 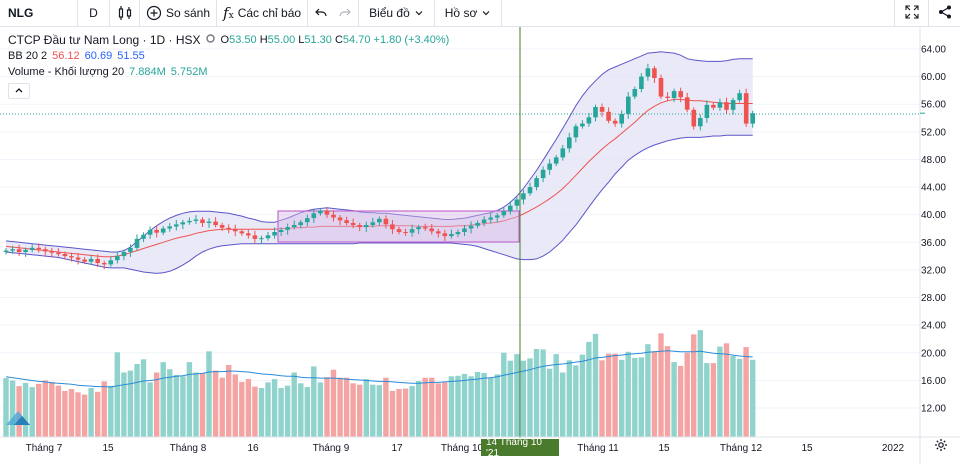 I want to click on candles-icon, so click(x=125, y=13).